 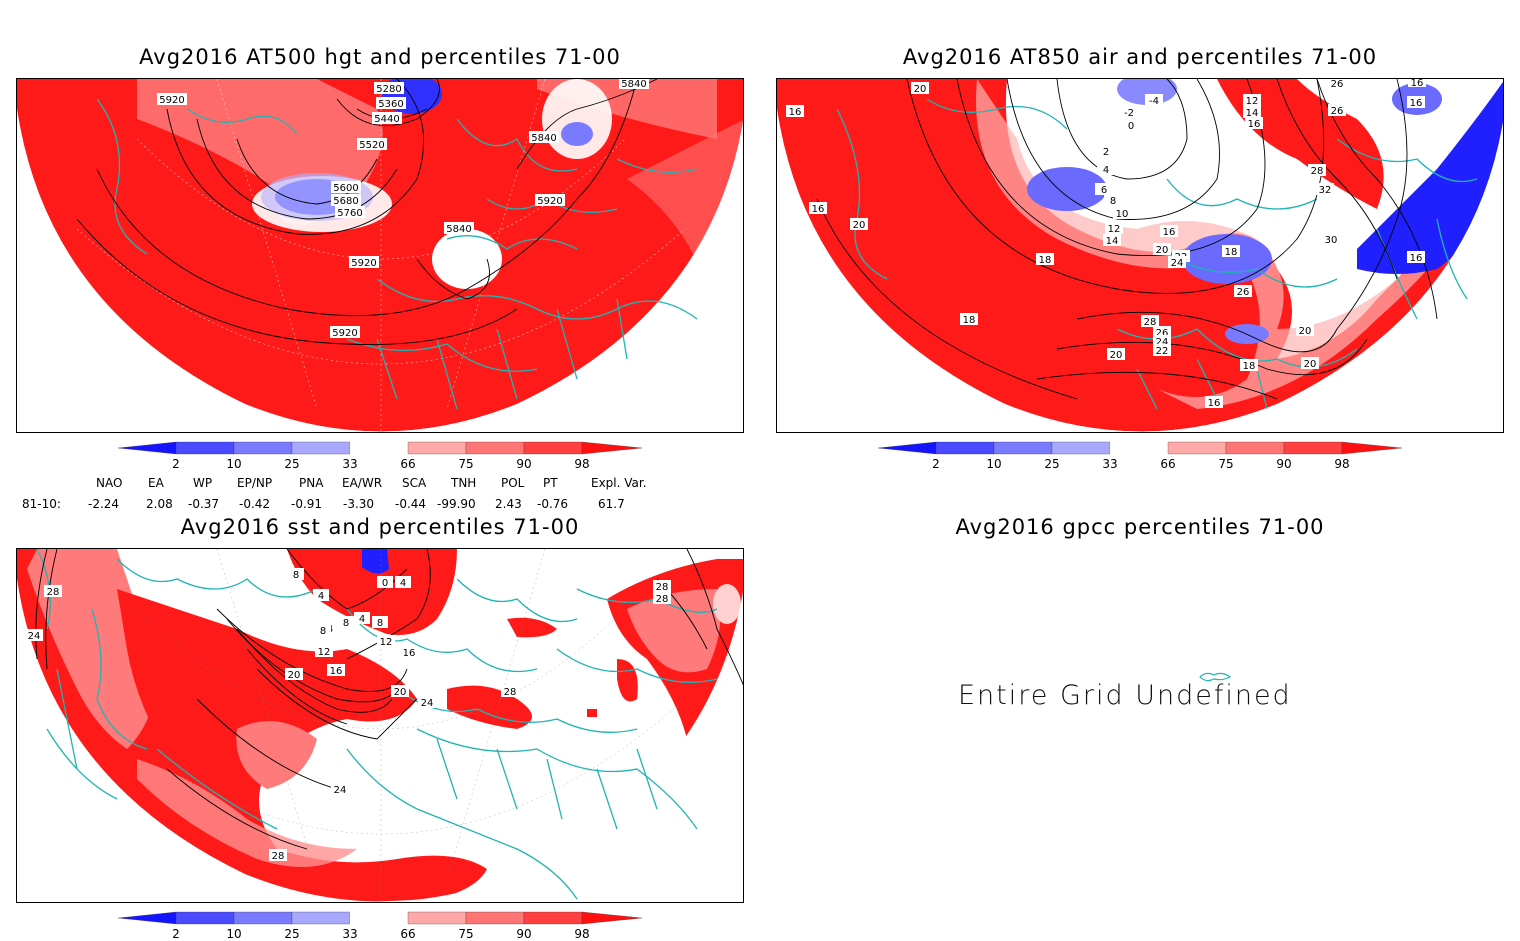 What do you see at coordinates (467, 259) in the screenshot?
I see `white-patch-med` at bounding box center [467, 259].